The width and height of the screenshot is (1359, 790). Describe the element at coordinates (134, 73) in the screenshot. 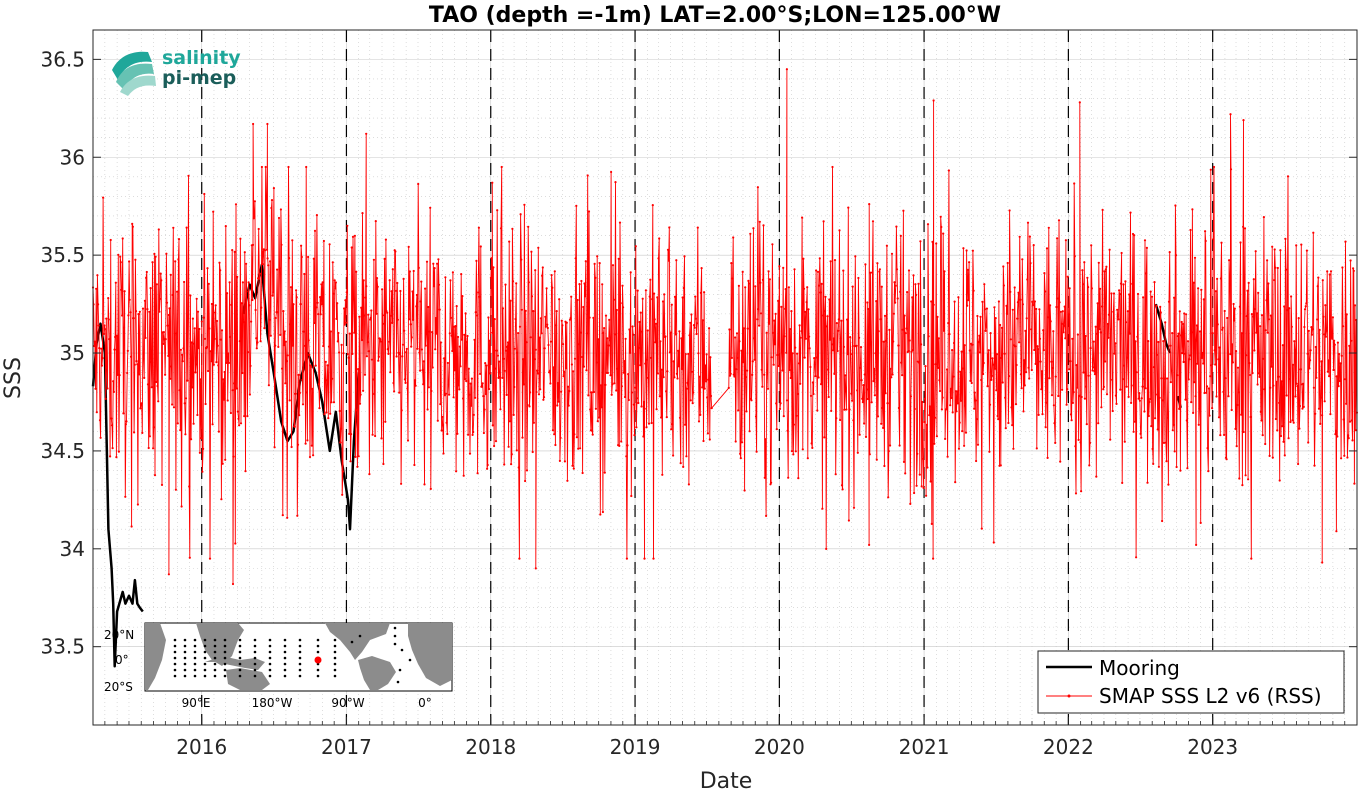

I see `wave-logo-icon` at that location.